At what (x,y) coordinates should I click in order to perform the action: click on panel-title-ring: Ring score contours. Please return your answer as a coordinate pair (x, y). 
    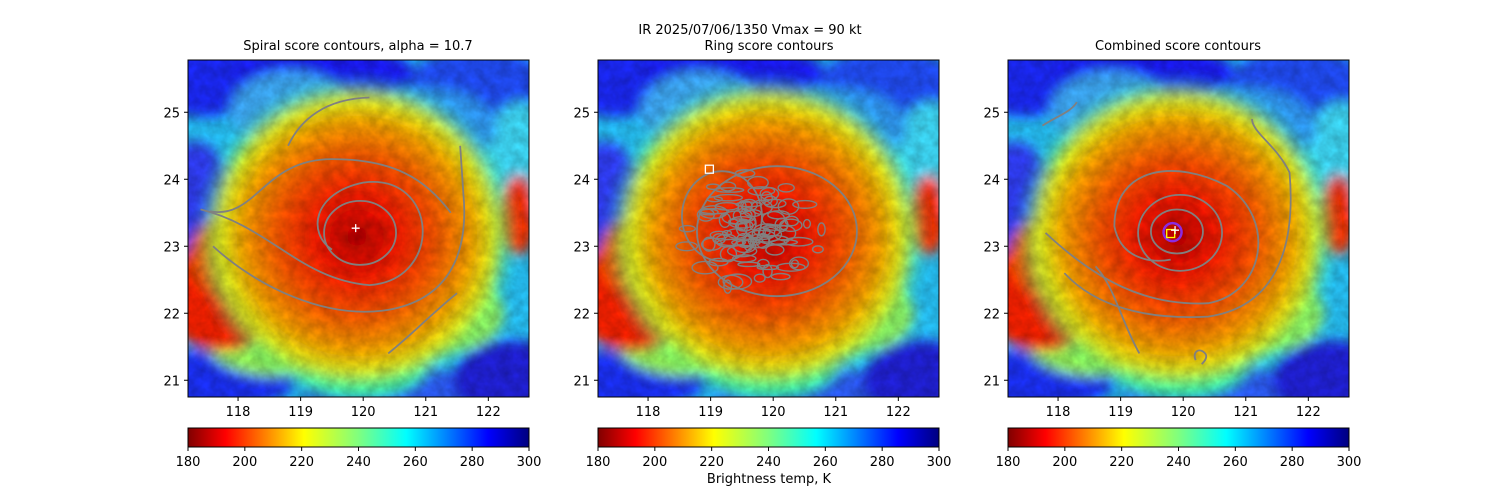
    Looking at the image, I should click on (769, 46).